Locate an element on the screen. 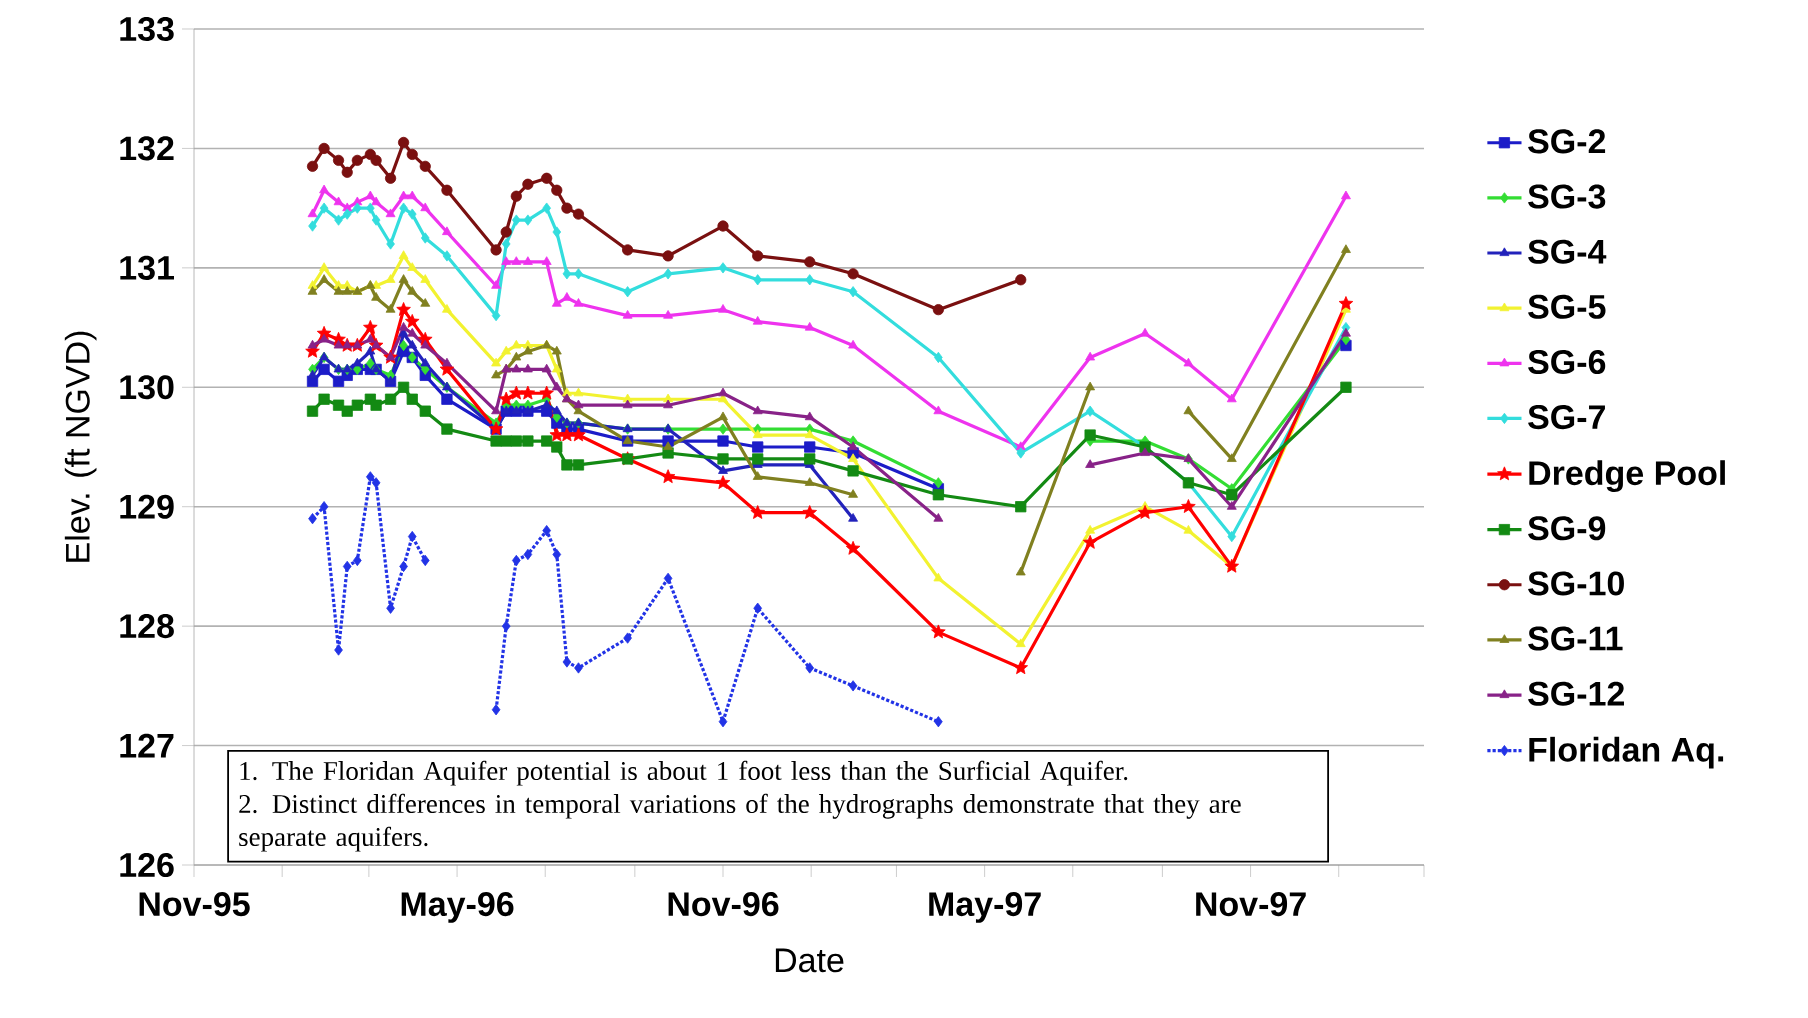 Image resolution: width=1808 pixels, height=1018 pixels. x-tick-label: May-97 is located at coordinates (985, 907).